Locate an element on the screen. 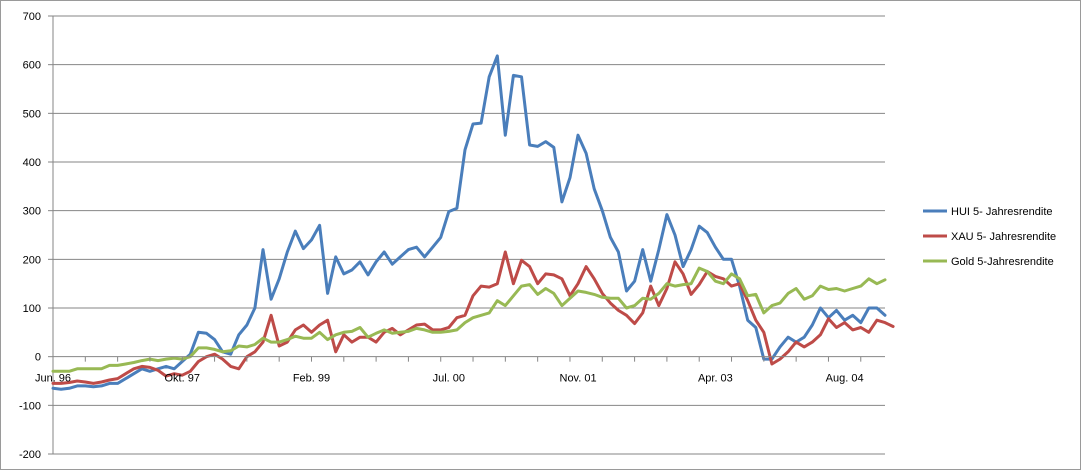 Image resolution: width=1081 pixels, height=470 pixels. x-tick-label: Okt. 97 is located at coordinates (182, 379).